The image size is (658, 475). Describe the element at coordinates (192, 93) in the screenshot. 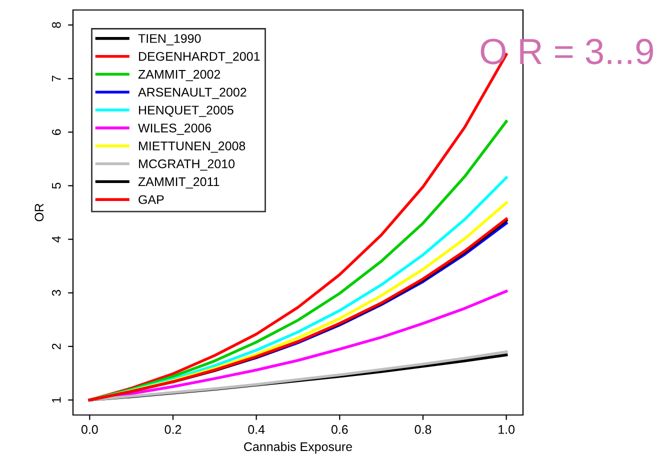

I see `legend-label: ARSENAULT_2002` at that location.